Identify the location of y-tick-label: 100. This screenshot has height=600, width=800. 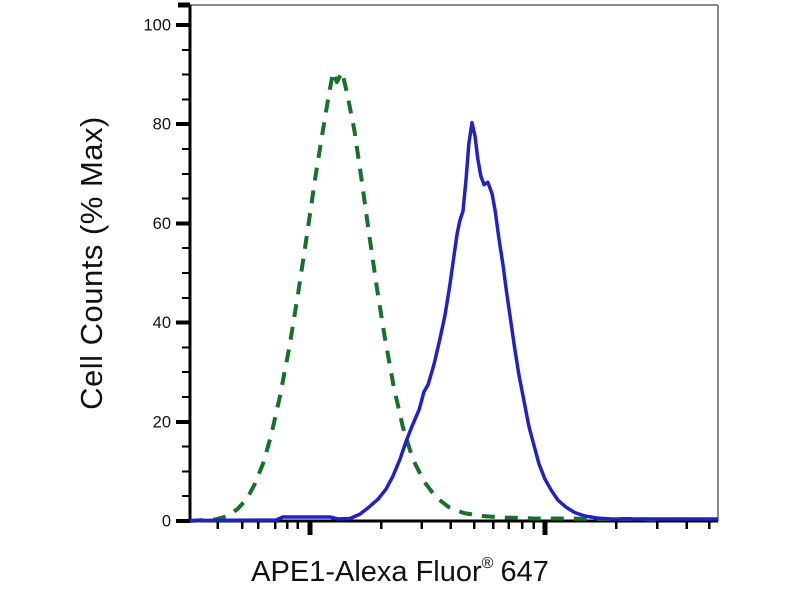
(157, 26).